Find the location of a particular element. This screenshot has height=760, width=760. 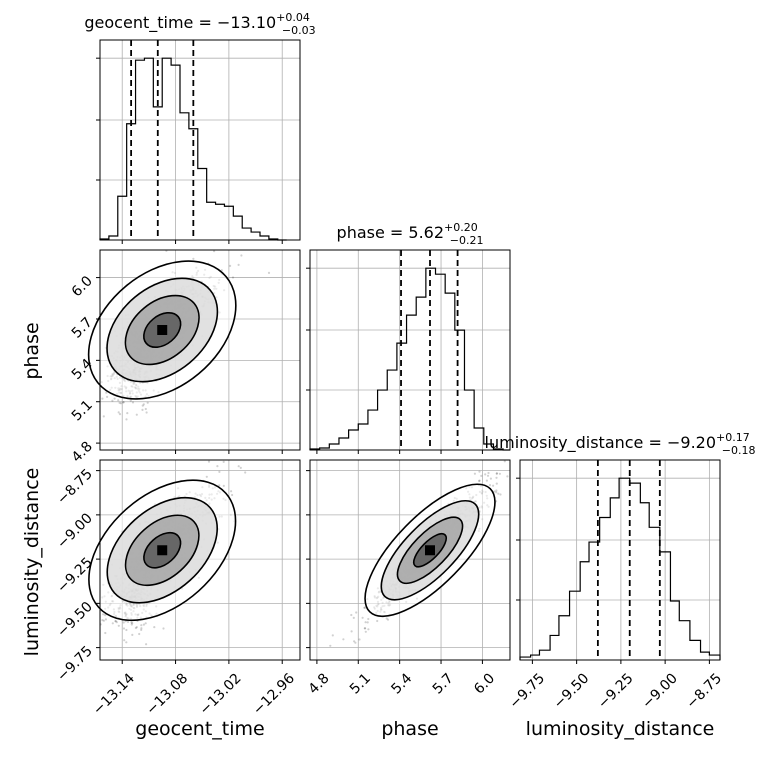

title-main-phase: phase = 5.62 is located at coordinates (390, 232).